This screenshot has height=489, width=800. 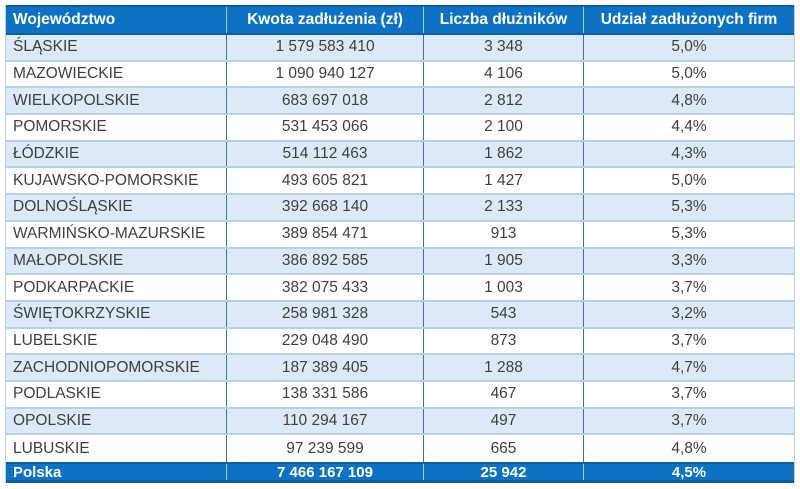 I want to click on table-row: WARMIŃSKO-MAZURSKIE 389 854 471 913 5,3%, so click(x=400, y=235).